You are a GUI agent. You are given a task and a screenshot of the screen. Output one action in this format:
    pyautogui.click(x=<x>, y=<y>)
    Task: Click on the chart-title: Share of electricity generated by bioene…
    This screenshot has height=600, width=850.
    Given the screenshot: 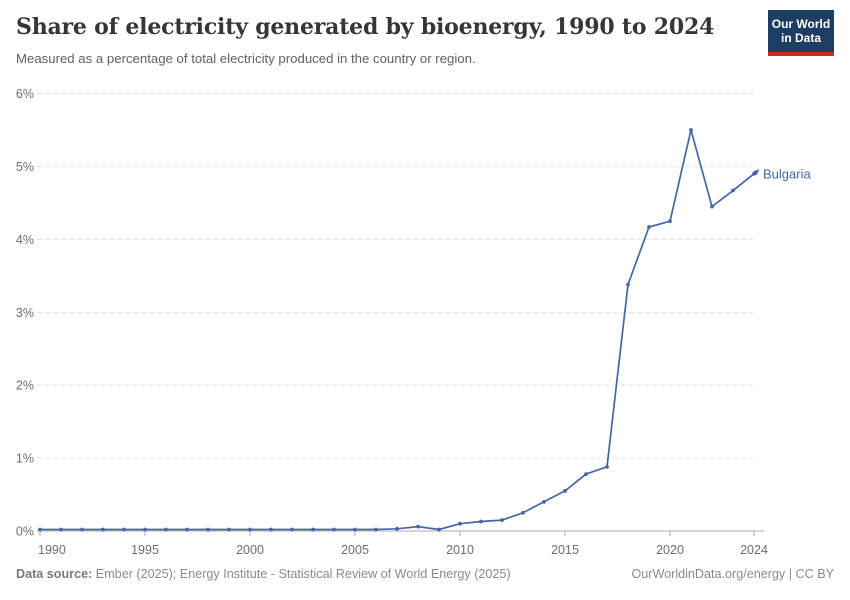 What is the action you would take?
    pyautogui.click(x=365, y=27)
    